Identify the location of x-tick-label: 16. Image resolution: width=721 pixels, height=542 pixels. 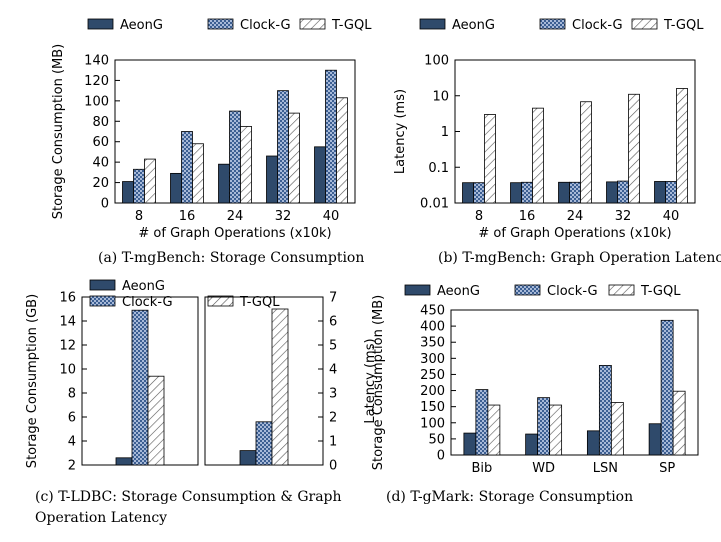
(527, 216).